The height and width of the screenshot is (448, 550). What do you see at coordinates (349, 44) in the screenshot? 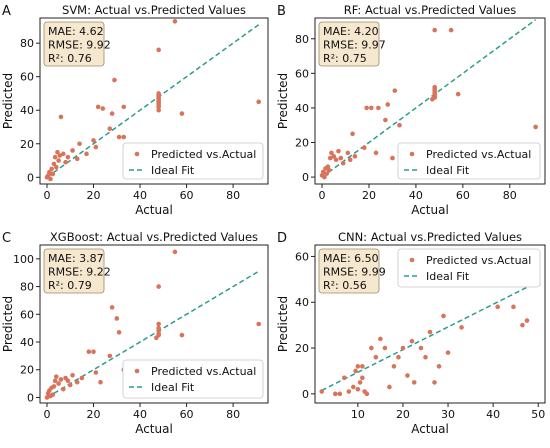
I see `metrics-box-bg` at bounding box center [349, 44].